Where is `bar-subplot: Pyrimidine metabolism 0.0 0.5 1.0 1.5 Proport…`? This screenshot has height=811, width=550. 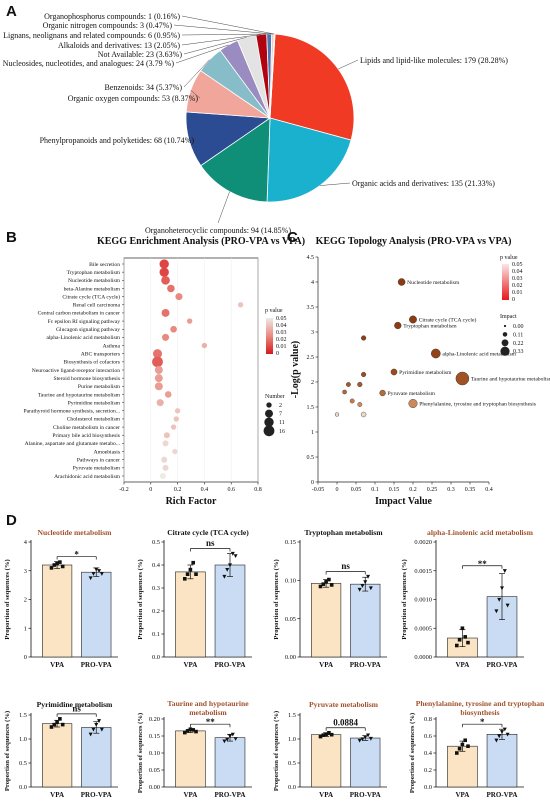
bar-subplot: Pyrimidine metabolism 0.0 0.5 1.0 1.5 Proport… is located at coordinates (61, 749).